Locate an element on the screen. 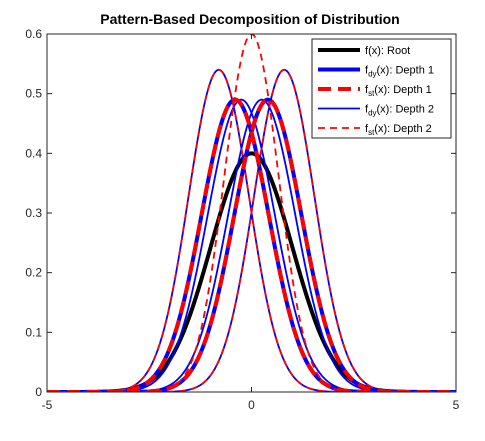  y-tick-label: 0.6 is located at coordinates (33, 34).